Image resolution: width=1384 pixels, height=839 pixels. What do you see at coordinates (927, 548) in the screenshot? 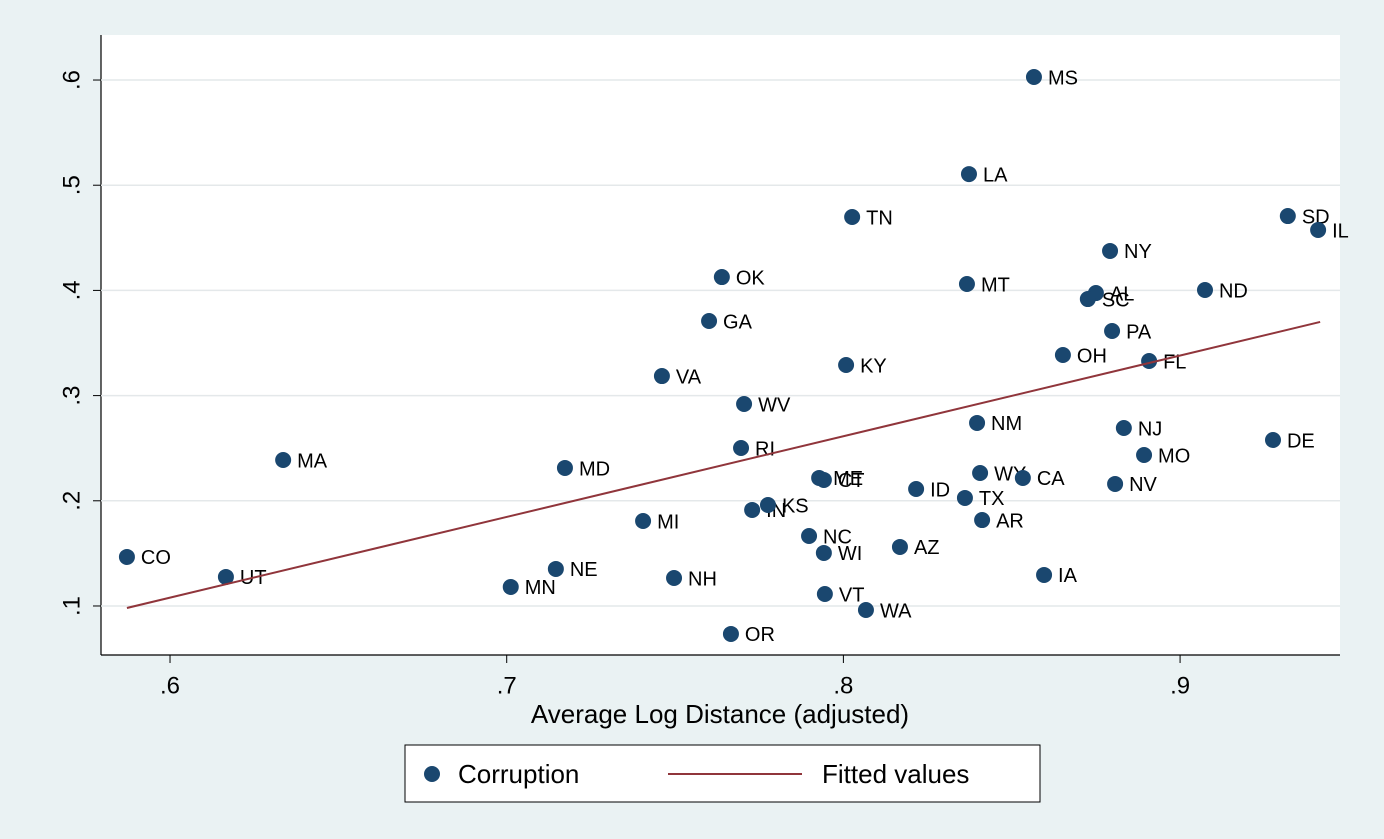
I see `point-label: AZ` at bounding box center [927, 548].